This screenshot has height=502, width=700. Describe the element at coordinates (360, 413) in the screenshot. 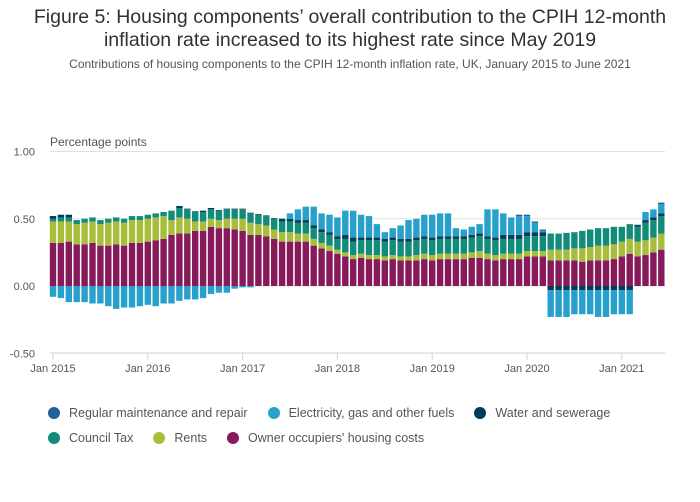

I see `legend-item-electricity: Electricity, gas and other fuels` at that location.